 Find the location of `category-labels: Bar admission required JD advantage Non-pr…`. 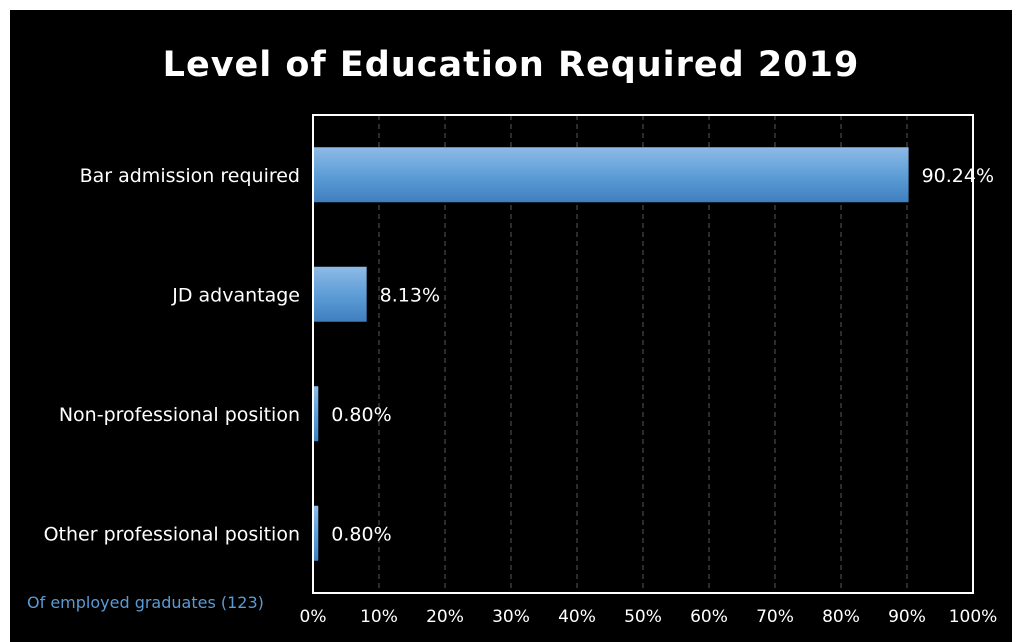

category-labels: Bar admission required JD advantage Non-pr… is located at coordinates (172, 355).